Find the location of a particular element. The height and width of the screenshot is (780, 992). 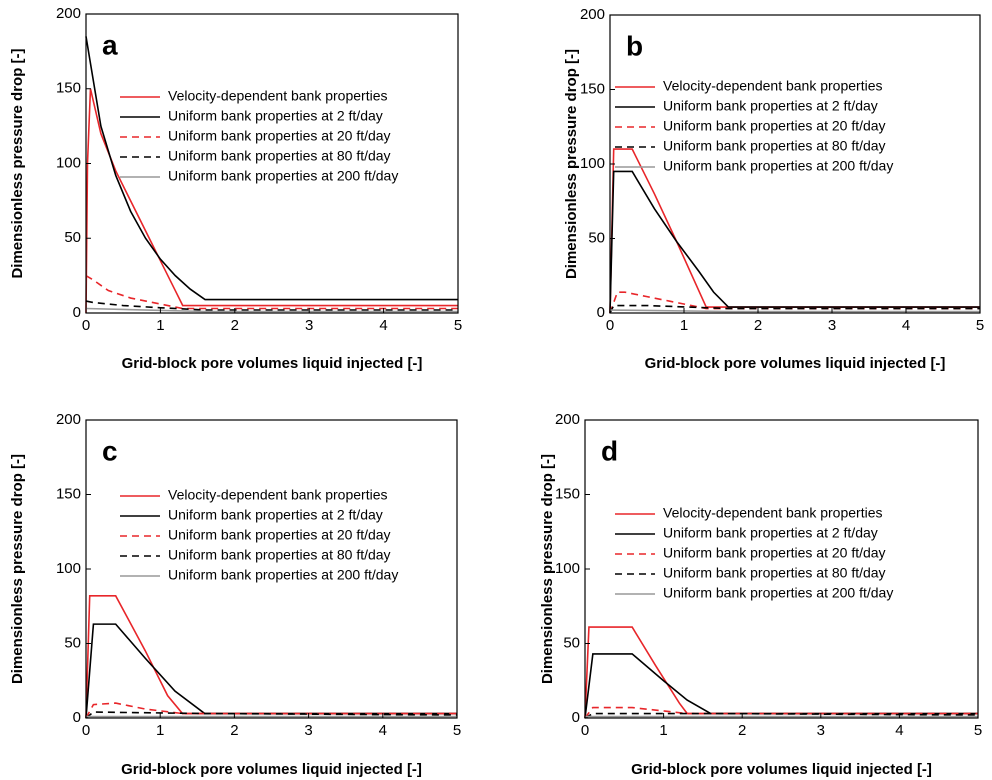

panel-letter: b is located at coordinates (634, 45).